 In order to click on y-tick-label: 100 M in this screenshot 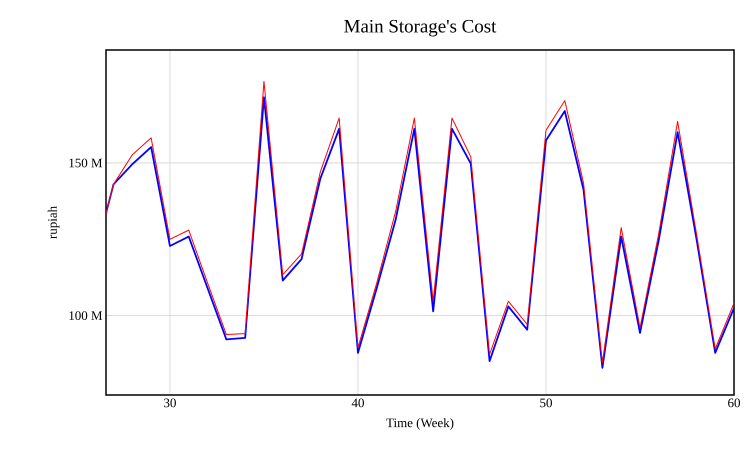, I will do `click(85, 315)`.